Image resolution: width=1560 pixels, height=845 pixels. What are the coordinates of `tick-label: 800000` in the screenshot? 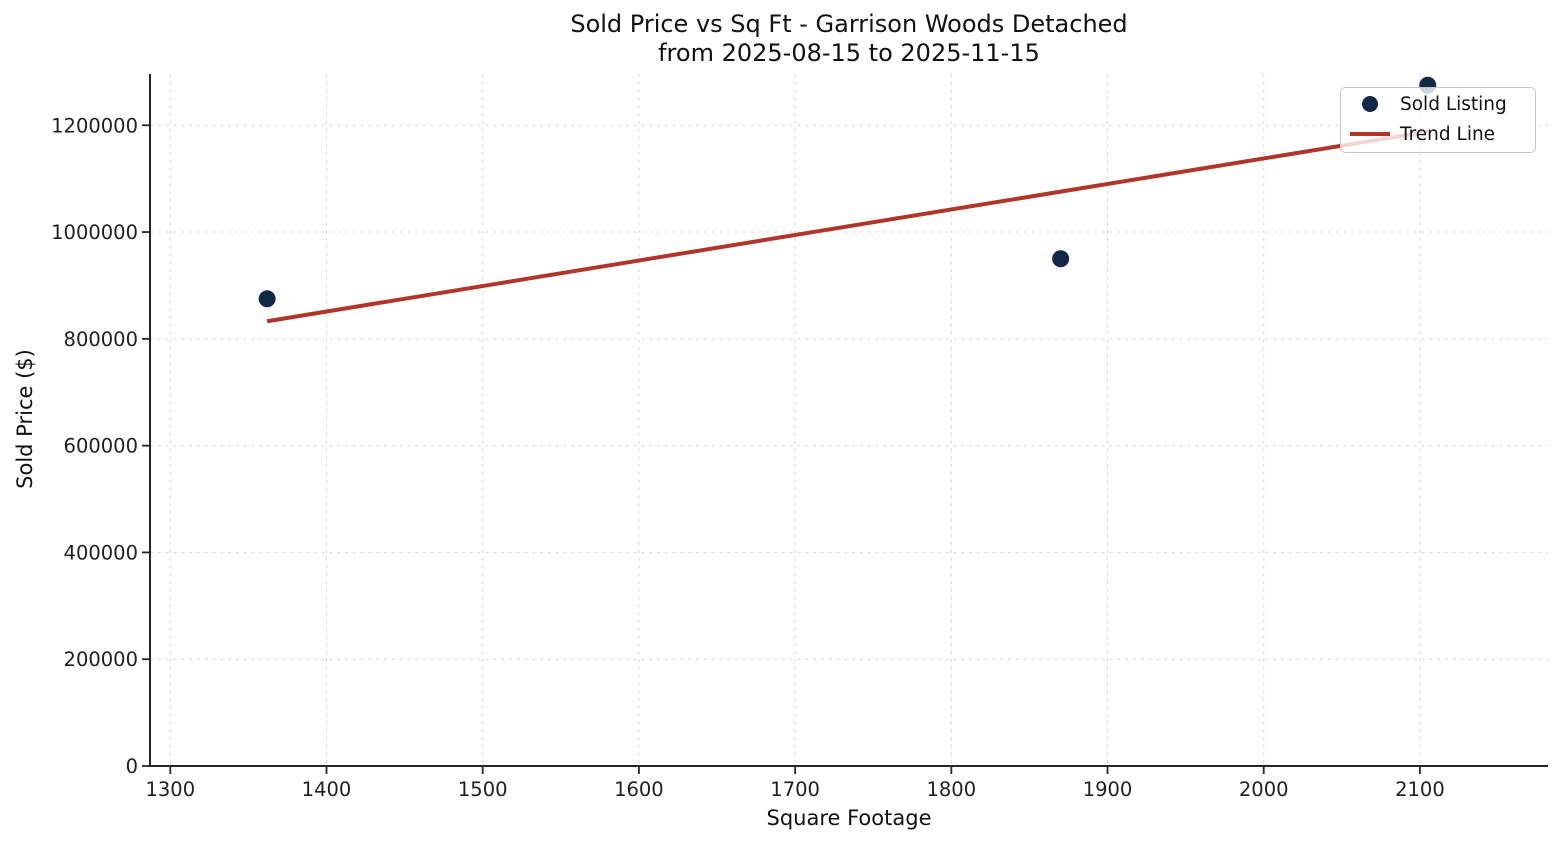 It's located at (101, 339).